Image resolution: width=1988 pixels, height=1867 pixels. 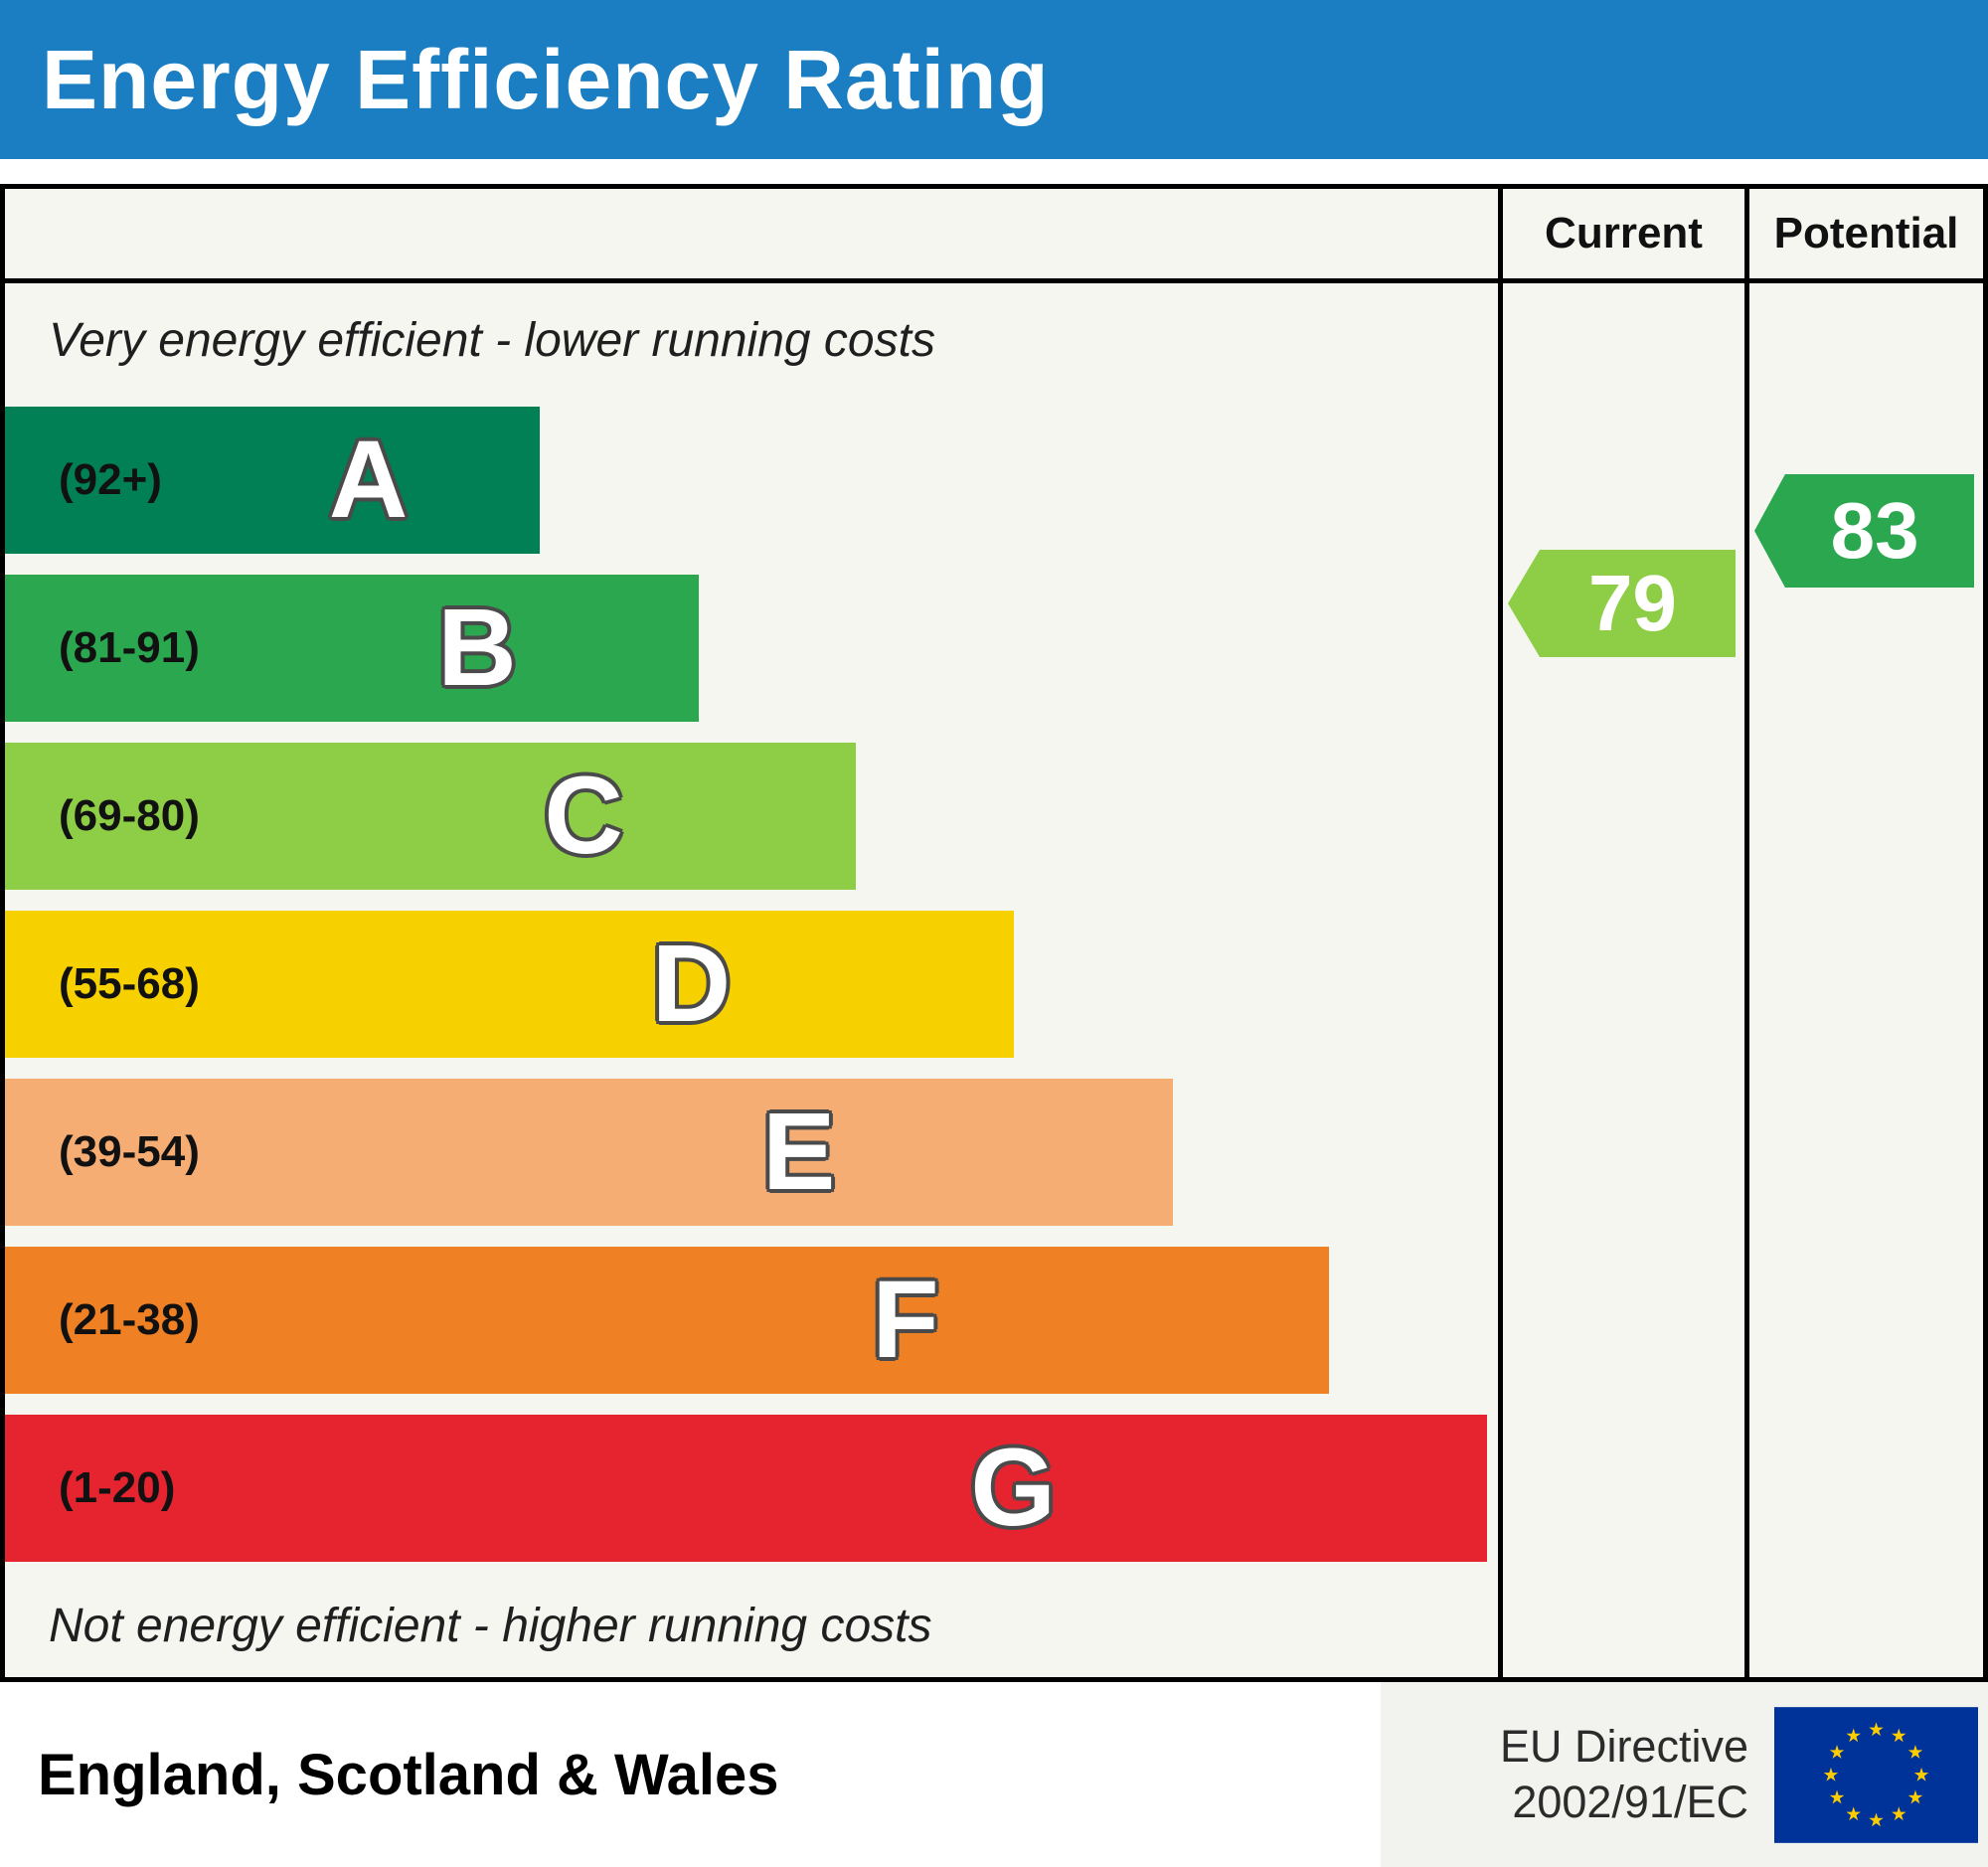 I want to click on eu-directive-label: EU Directive 2002/91/EC, so click(x=1624, y=1775).